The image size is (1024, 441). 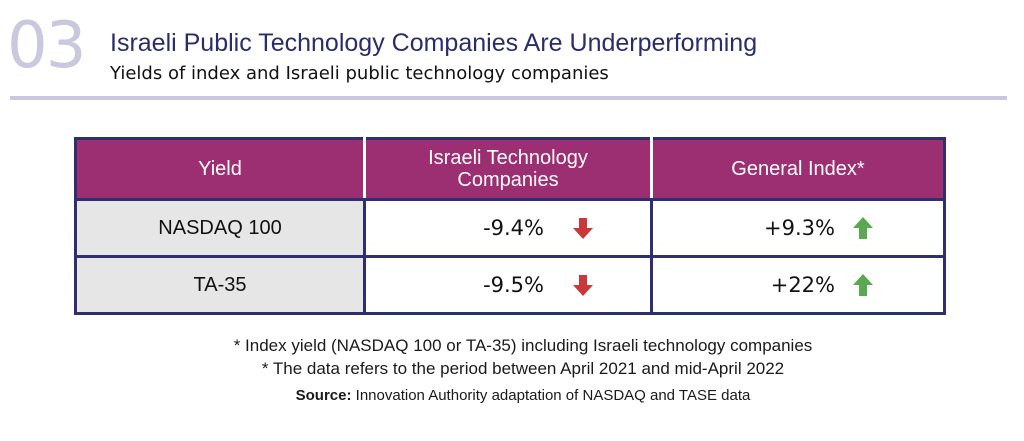 What do you see at coordinates (802, 285) in the screenshot?
I see `index-yield-value: +22%` at bounding box center [802, 285].